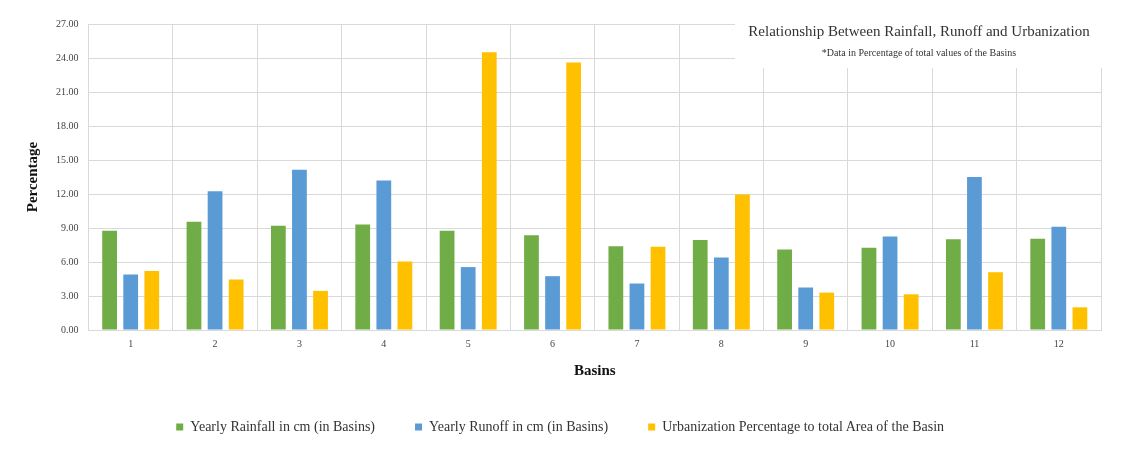  I want to click on x-tick-label: 11, so click(974, 343).